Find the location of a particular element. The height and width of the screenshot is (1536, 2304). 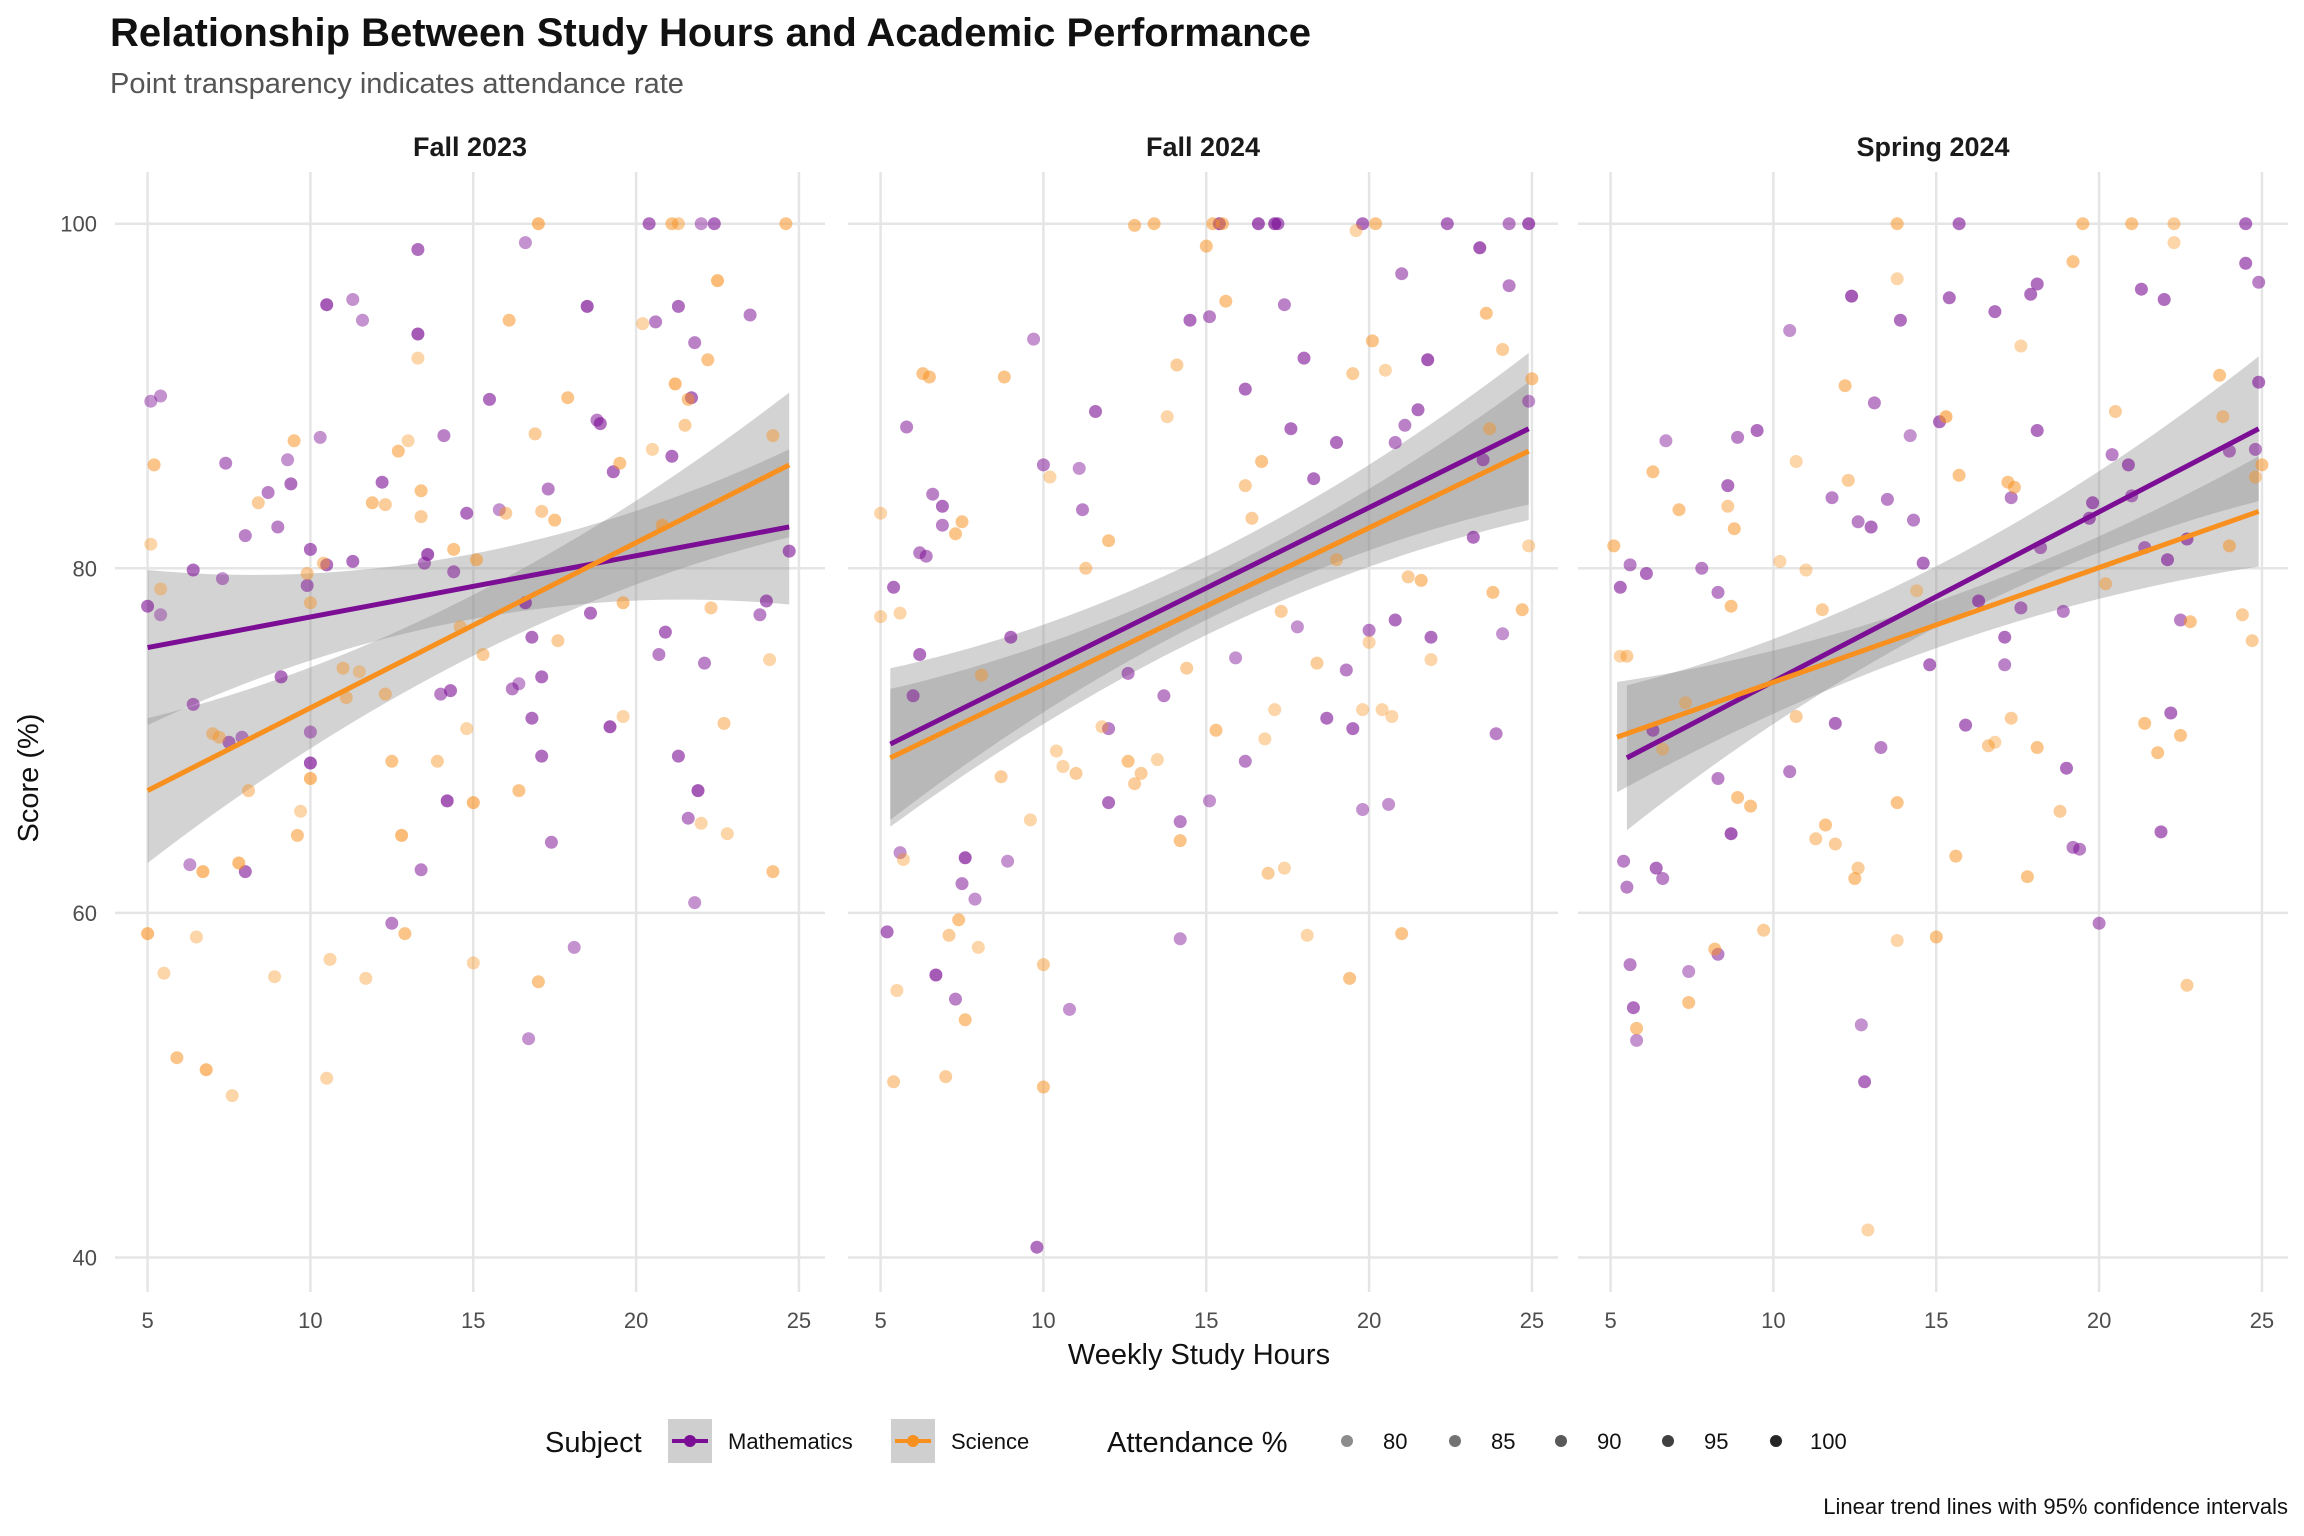

y-tick-label: 40 is located at coordinates (85, 1258).